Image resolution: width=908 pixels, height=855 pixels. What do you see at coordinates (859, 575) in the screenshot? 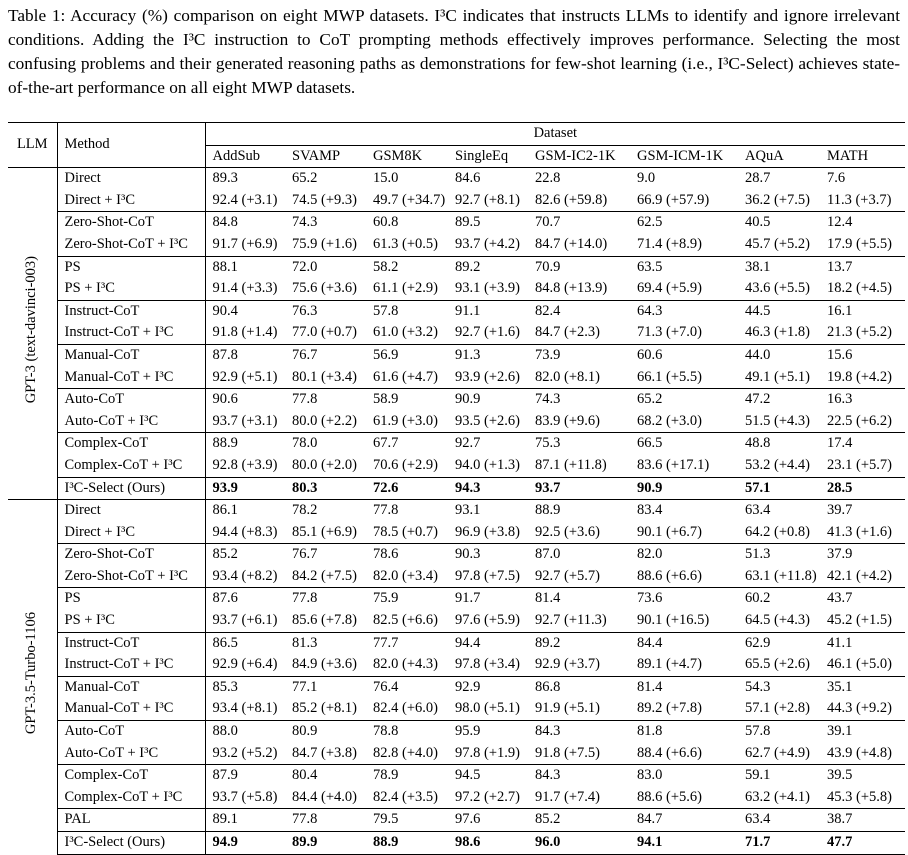
I see `score-cell: 42.1 (+4.2)` at bounding box center [859, 575].